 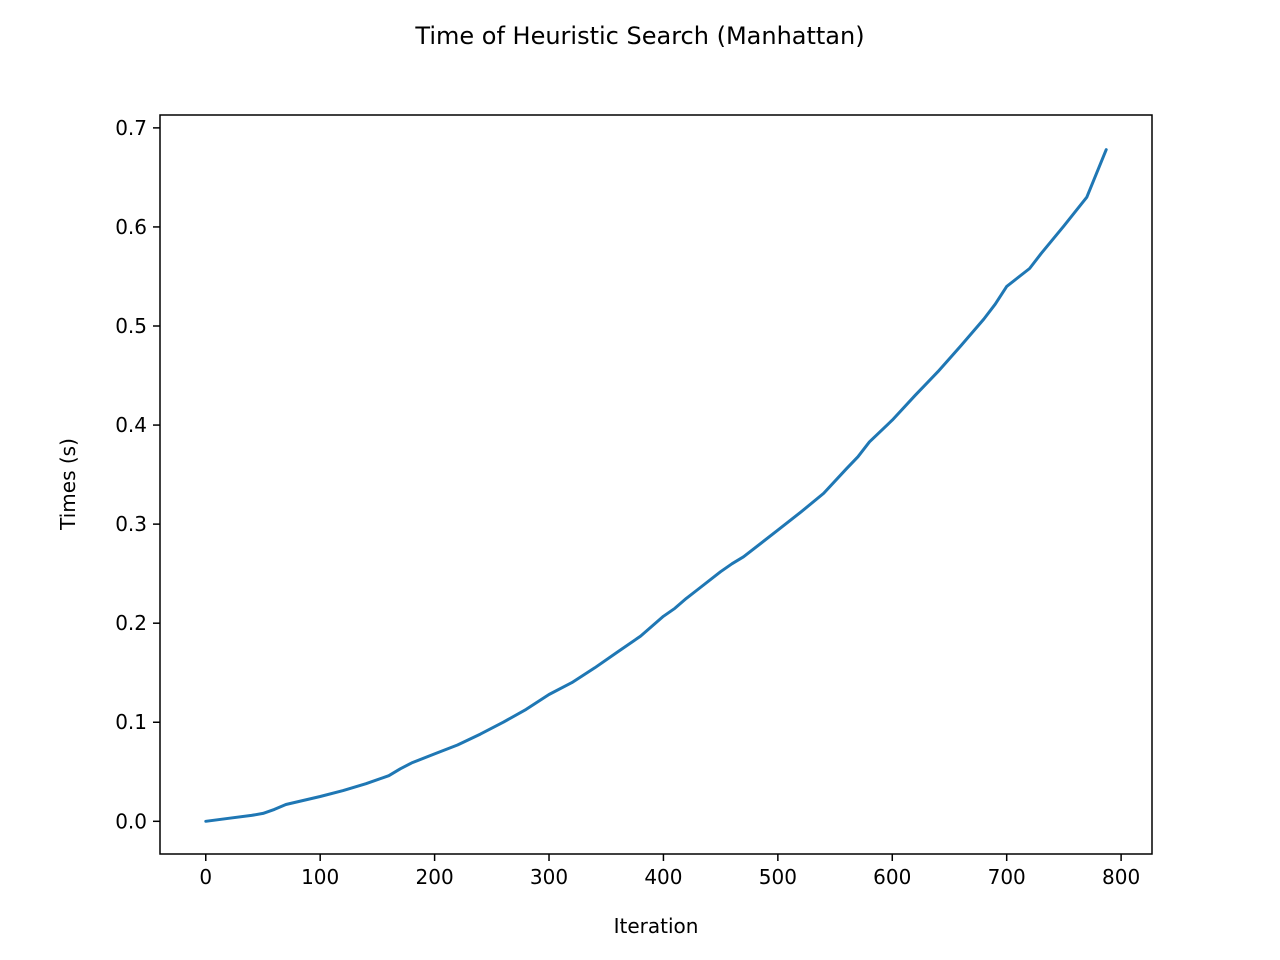 What do you see at coordinates (549, 877) in the screenshot?
I see `x-tick-label: 300` at bounding box center [549, 877].